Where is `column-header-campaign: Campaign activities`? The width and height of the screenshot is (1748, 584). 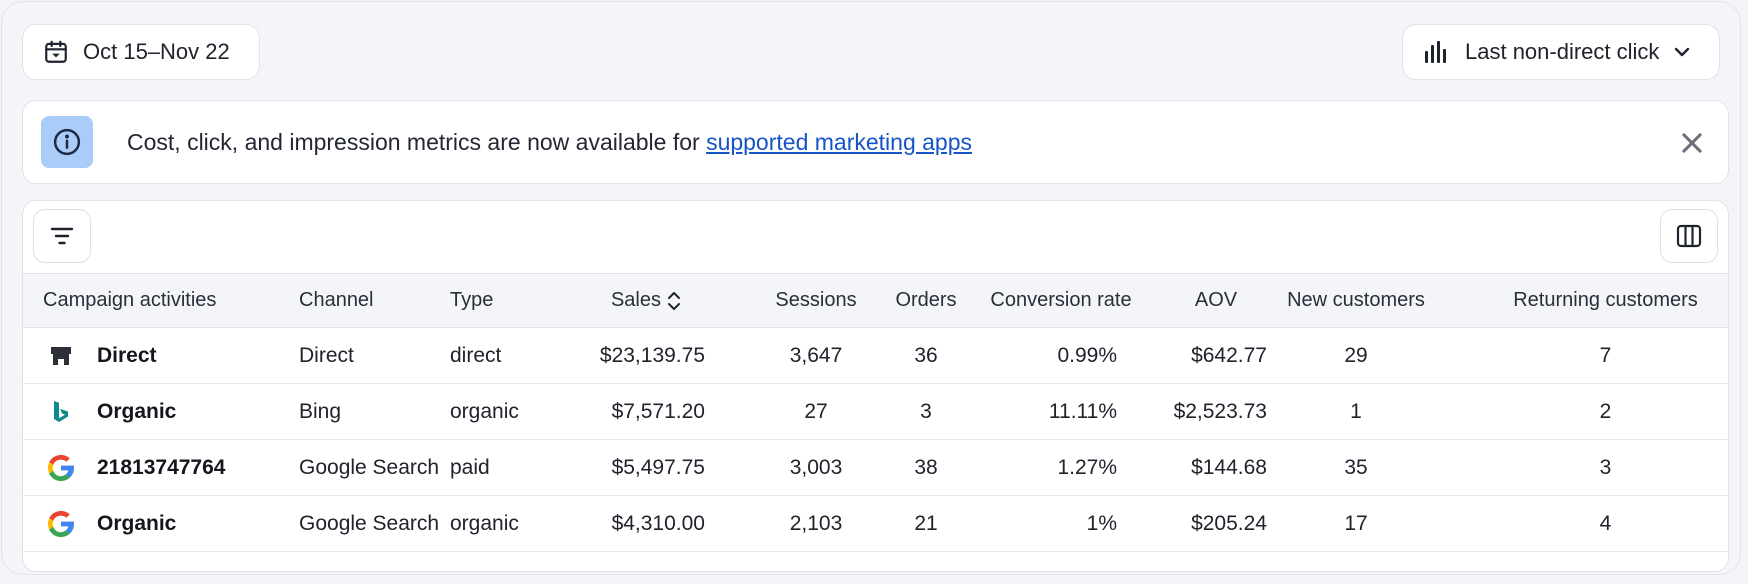
column-header-campaign: Campaign activities is located at coordinates (155, 300).